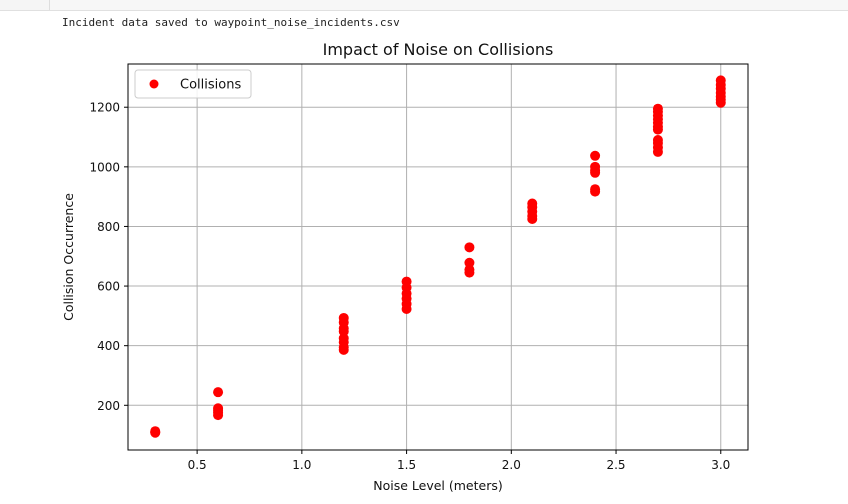  What do you see at coordinates (108, 287) in the screenshot?
I see `y-tick-label: 600` at bounding box center [108, 287].